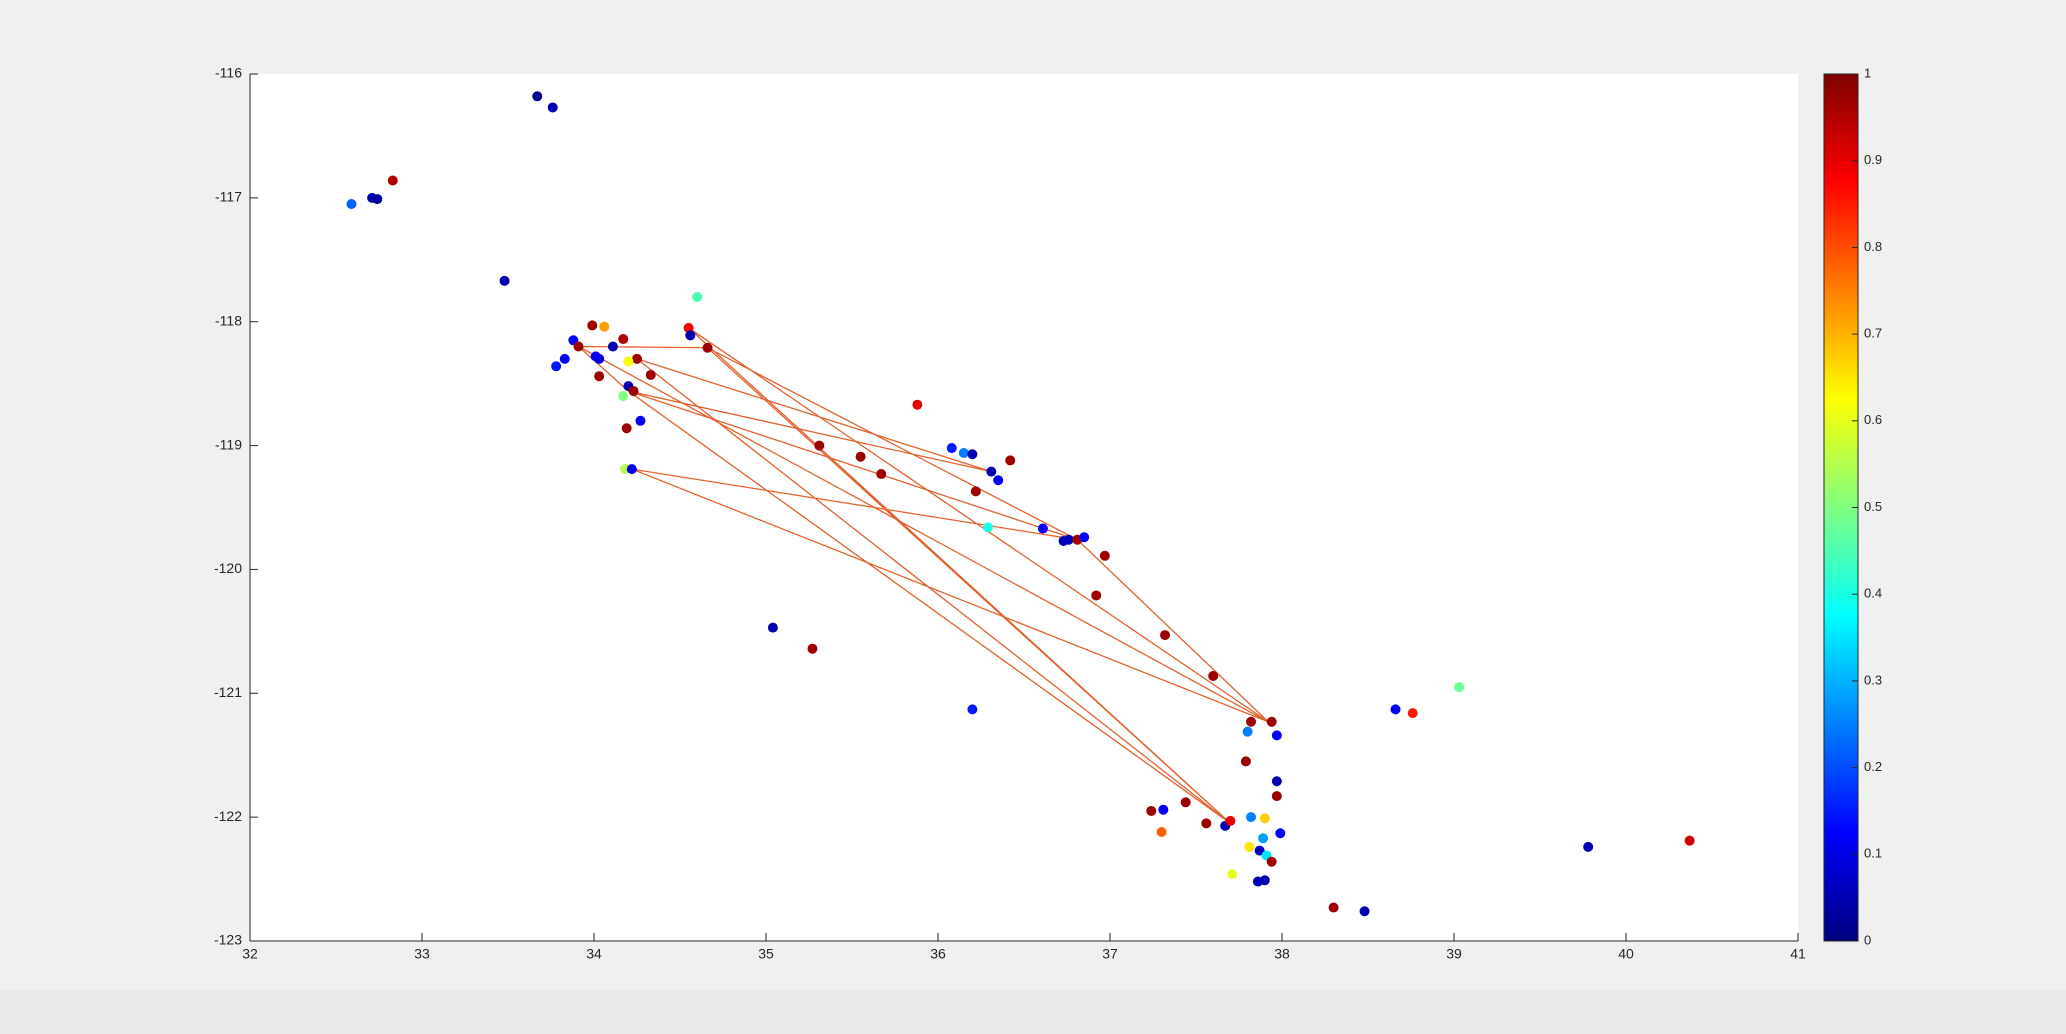  I want to click on colorbar-tick-label: 0.7, so click(1873, 333).